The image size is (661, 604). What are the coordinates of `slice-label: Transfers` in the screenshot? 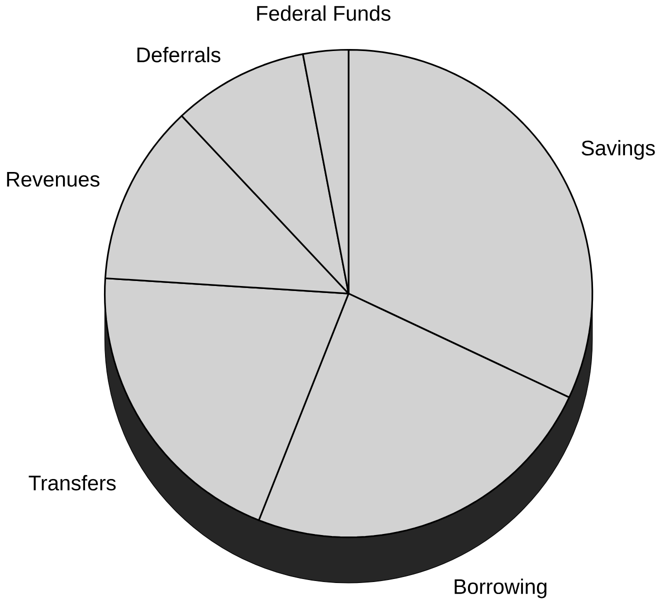 It's located at (72, 483).